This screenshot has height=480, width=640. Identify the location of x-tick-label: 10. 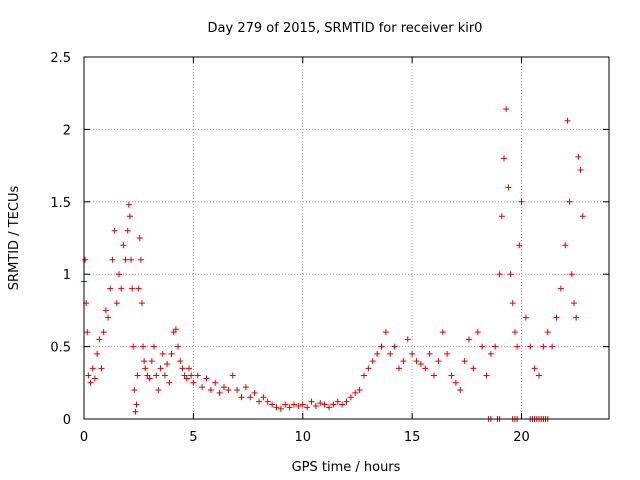
(302, 437).